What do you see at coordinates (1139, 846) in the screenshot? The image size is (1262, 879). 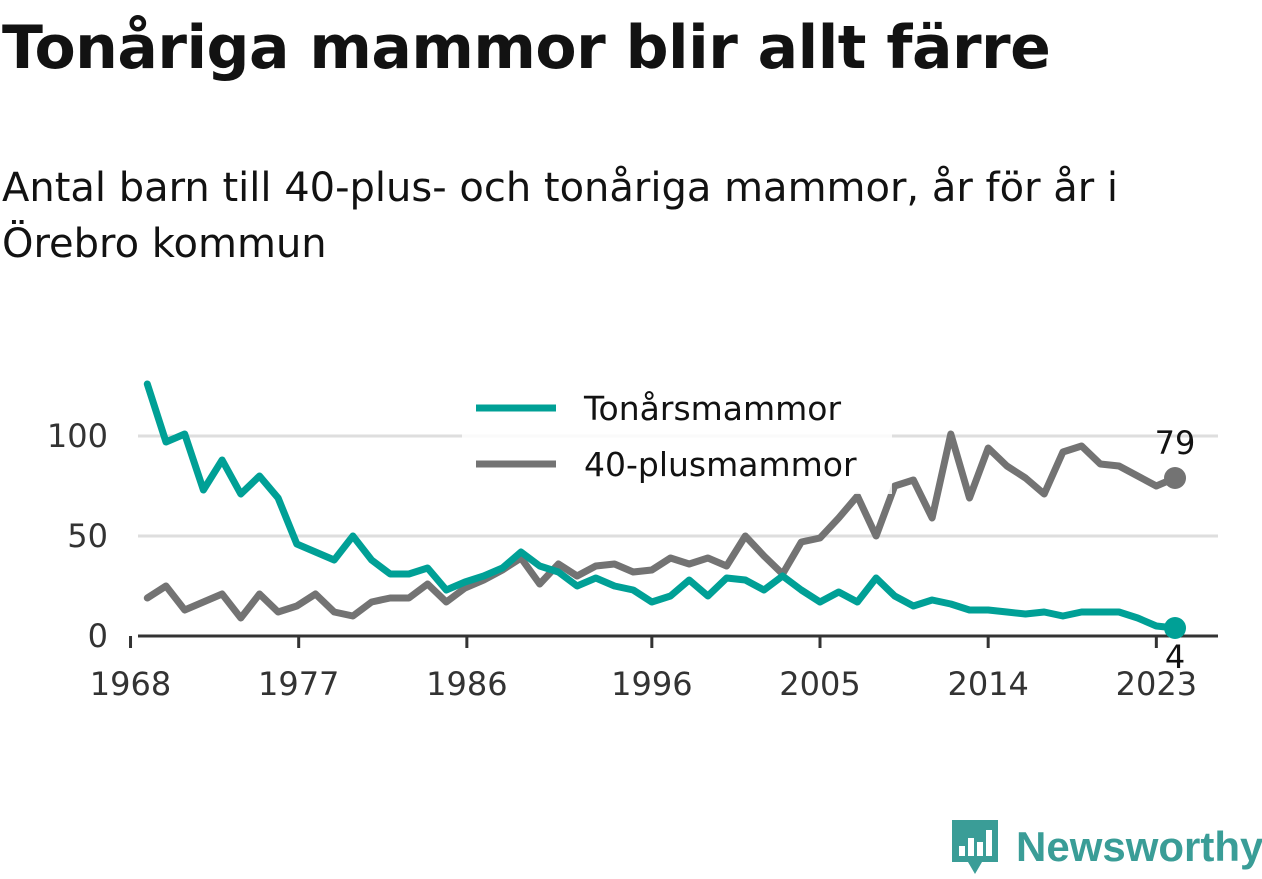 I see `brand-name: Newsworthy` at bounding box center [1139, 846].